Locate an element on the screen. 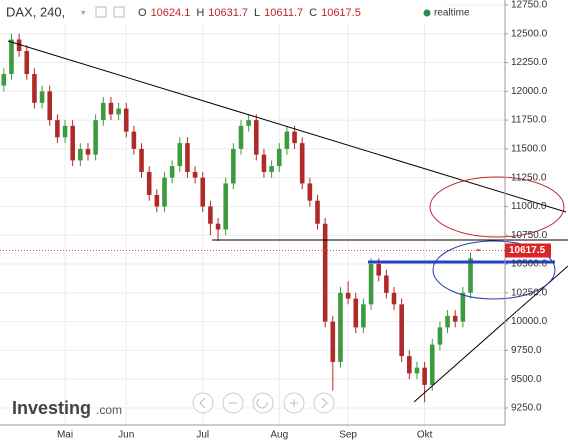 The width and height of the screenshot is (568, 444). price-tag is located at coordinates (528, 250).